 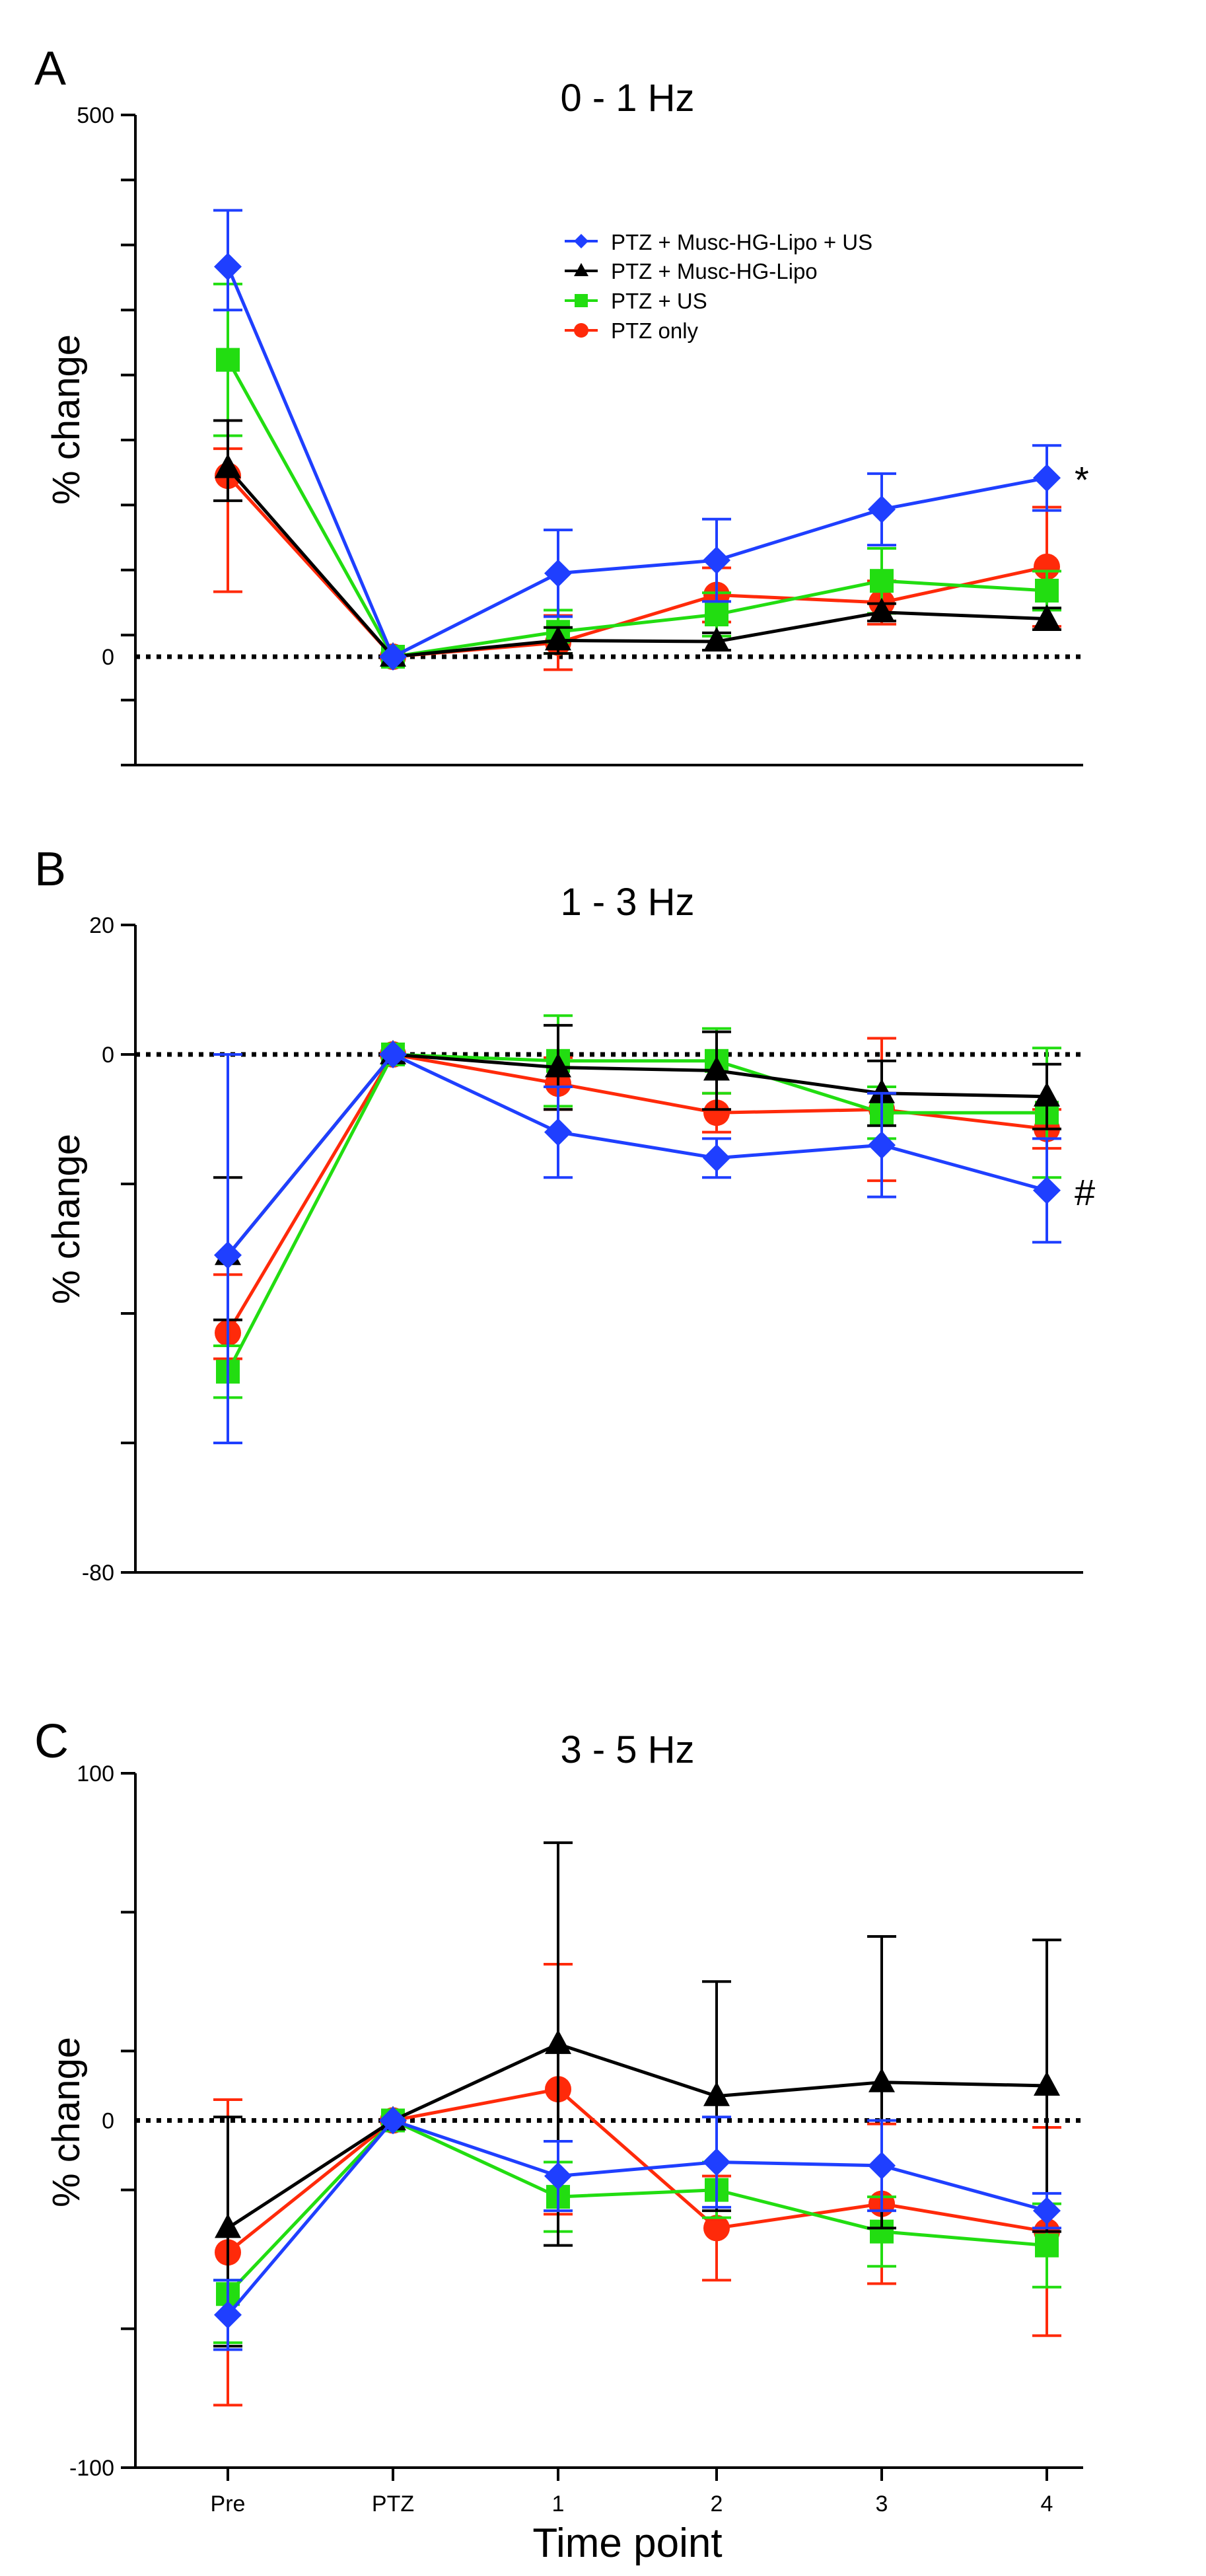 What do you see at coordinates (581, 300) in the screenshot?
I see `square-marker-icon` at bounding box center [581, 300].